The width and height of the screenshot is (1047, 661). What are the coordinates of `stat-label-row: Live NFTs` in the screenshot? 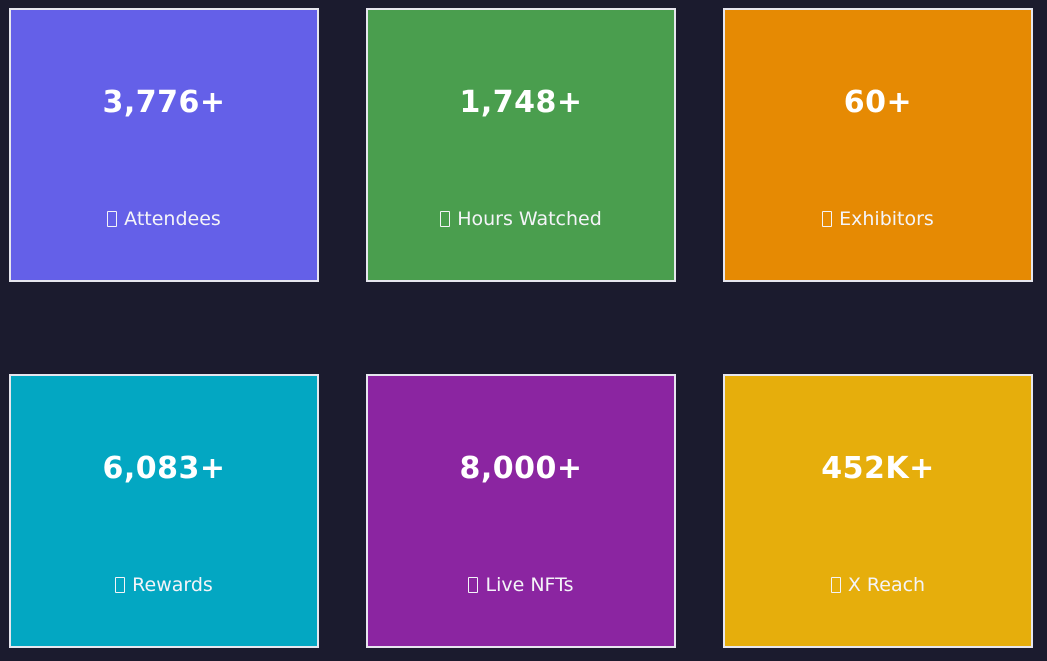 It's located at (521, 585).